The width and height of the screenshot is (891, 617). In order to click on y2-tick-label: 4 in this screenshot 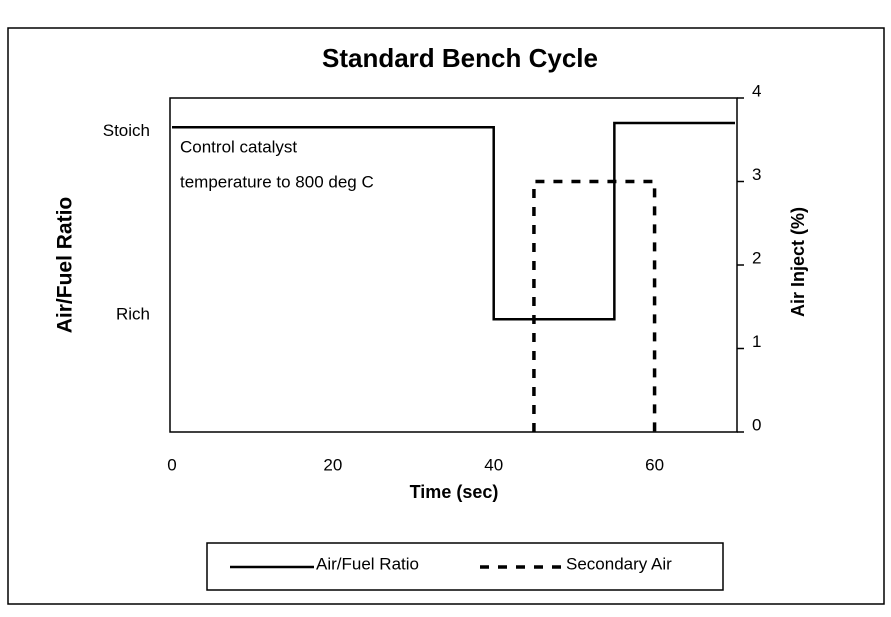, I will do `click(756, 90)`.